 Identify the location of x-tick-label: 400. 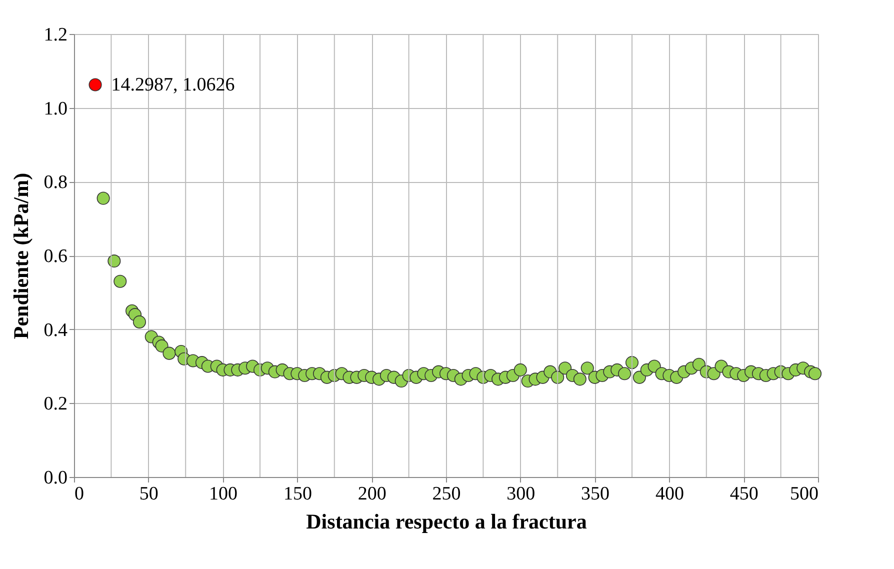
(669, 494).